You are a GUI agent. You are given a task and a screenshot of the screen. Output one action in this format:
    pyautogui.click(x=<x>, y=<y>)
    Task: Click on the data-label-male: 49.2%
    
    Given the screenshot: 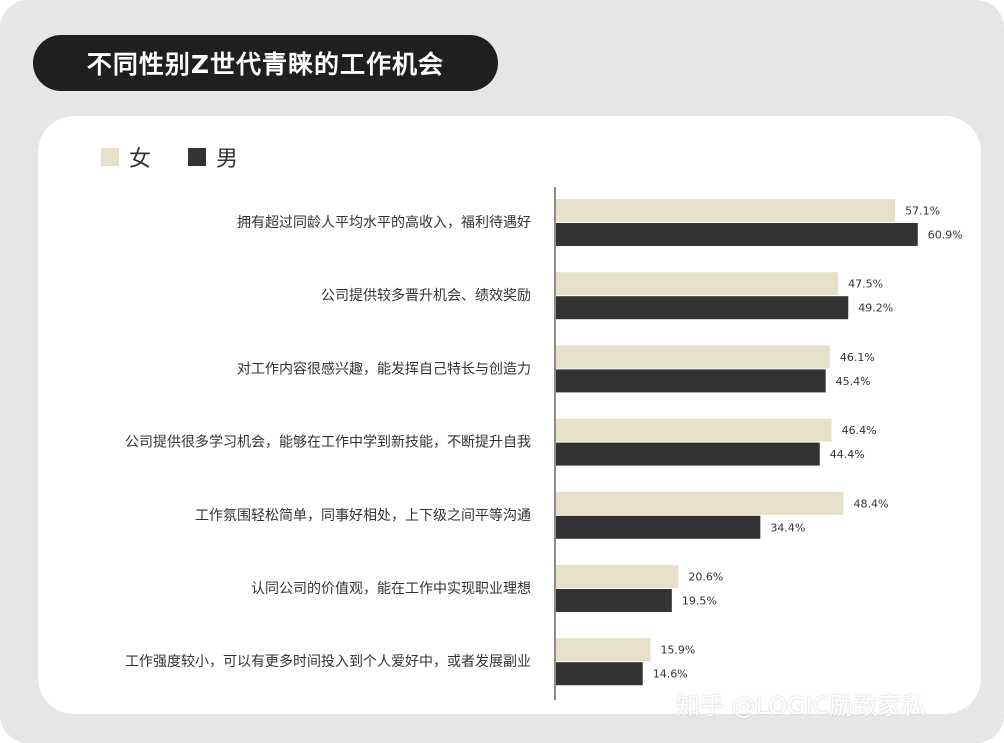 What is the action you would take?
    pyautogui.click(x=875, y=308)
    